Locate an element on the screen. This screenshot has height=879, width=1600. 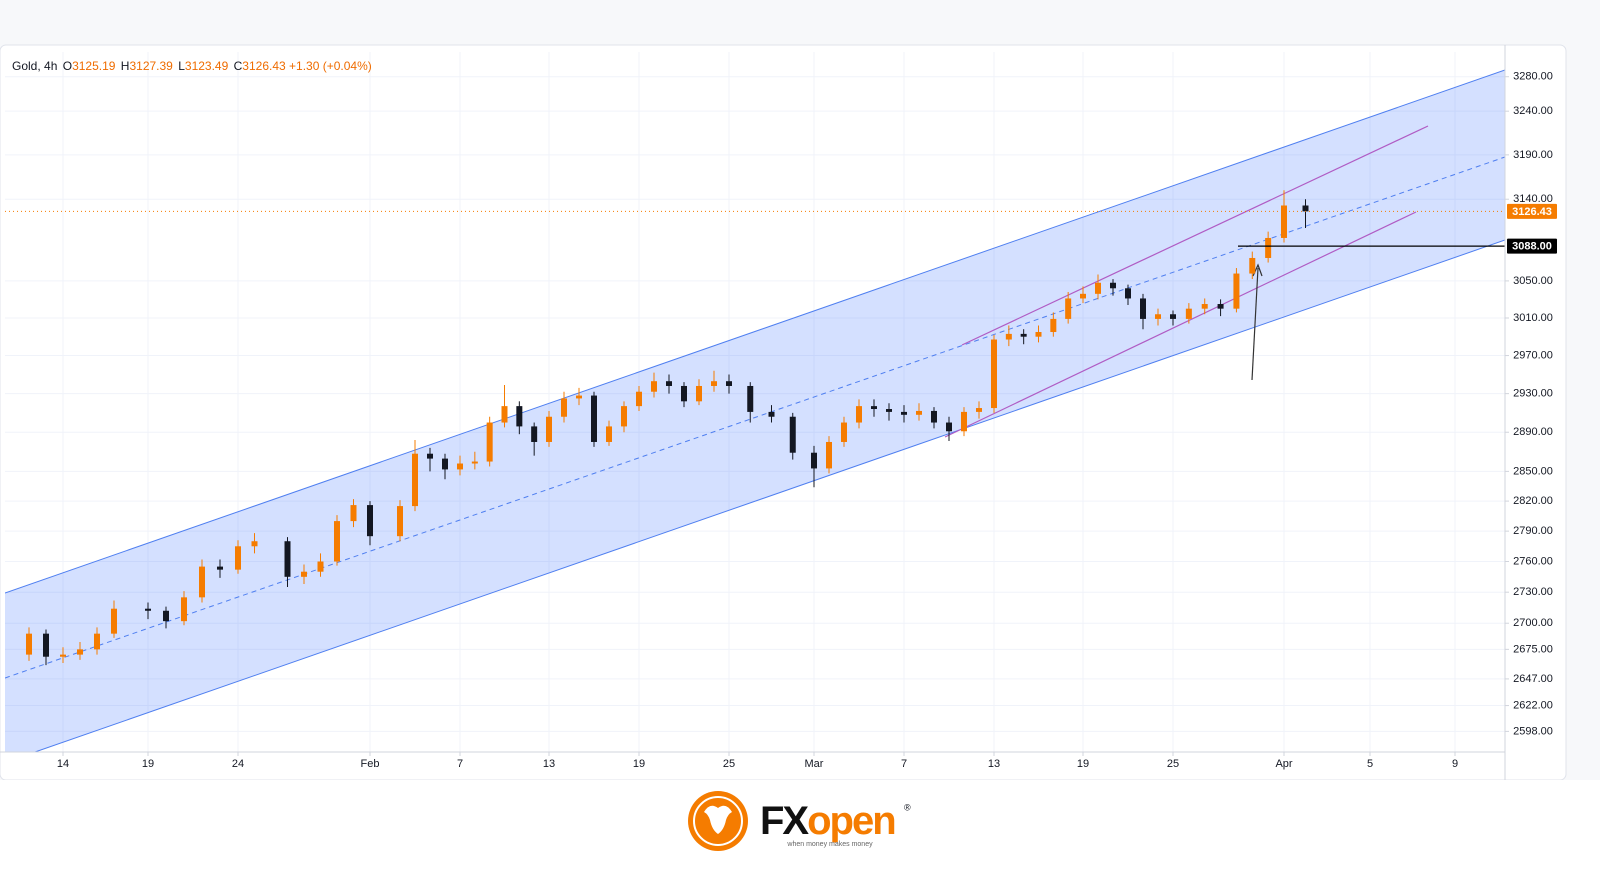
y-tick-label: 3010.00 is located at coordinates (1533, 318).